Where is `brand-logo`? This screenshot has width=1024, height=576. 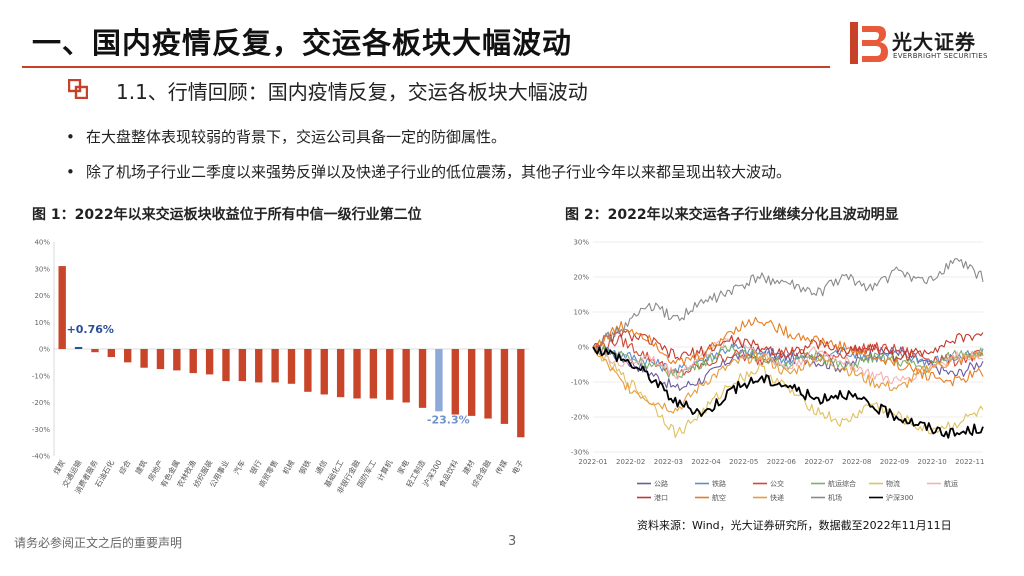 brand-logo is located at coordinates (933, 43).